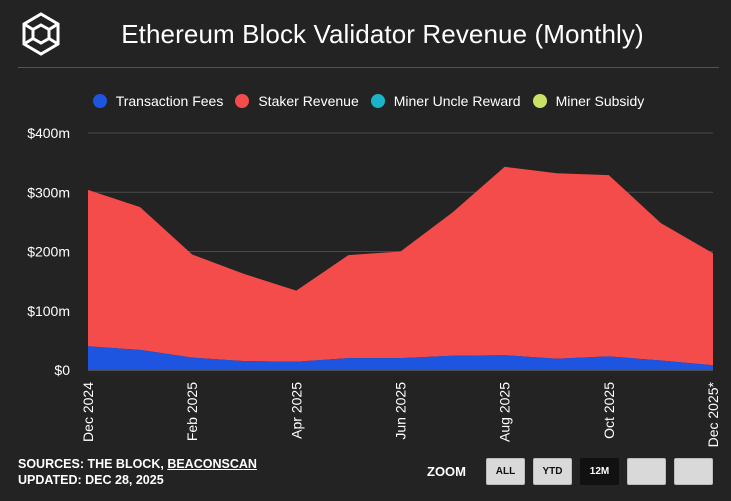 Image resolution: width=731 pixels, height=501 pixels. I want to click on y-tick-label: $0, so click(62, 370).